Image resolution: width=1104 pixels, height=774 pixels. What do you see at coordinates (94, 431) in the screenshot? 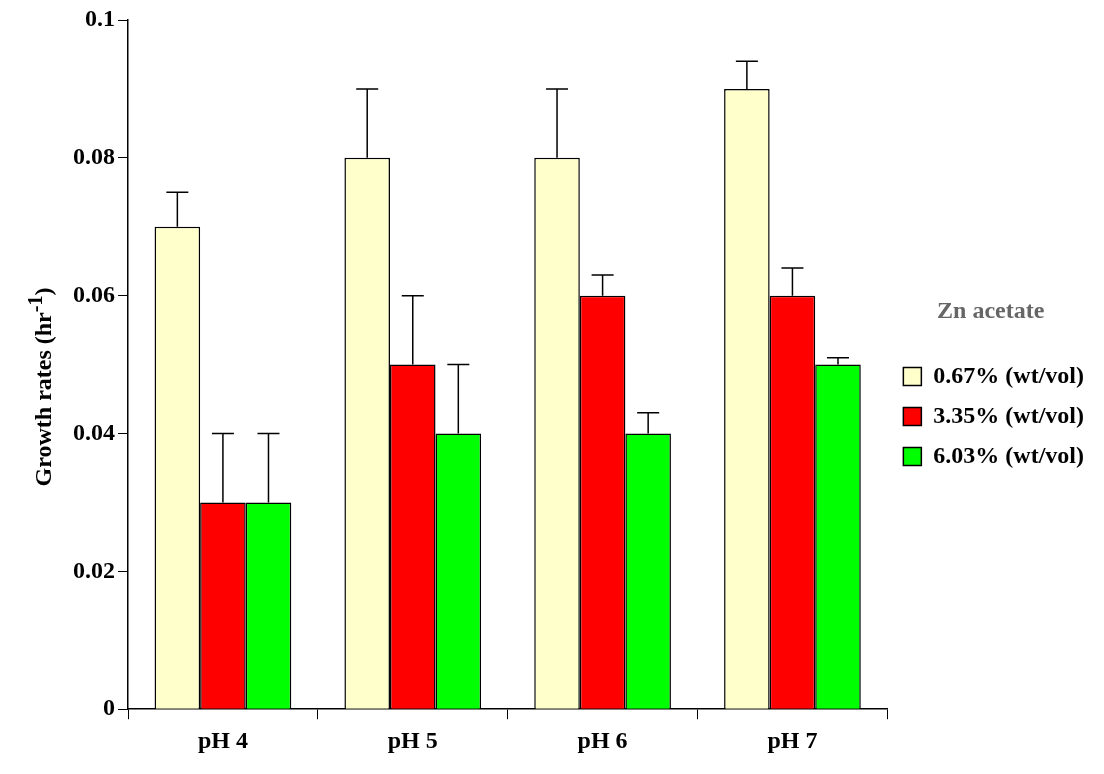
I see `y-tick-label: 0.04` at bounding box center [94, 431].